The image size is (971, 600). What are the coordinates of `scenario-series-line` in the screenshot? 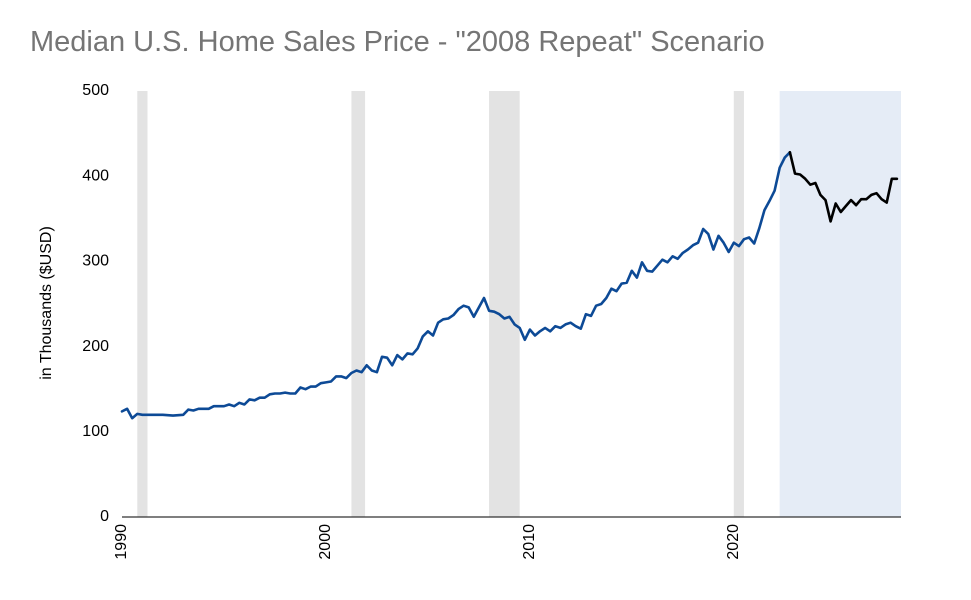 It's located at (843, 187).